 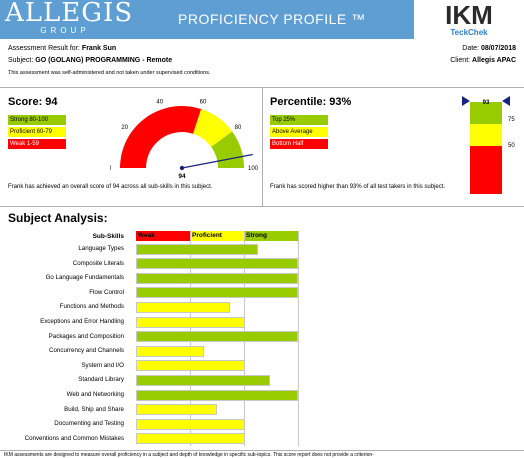 I want to click on ikm-logo-text: IKM, so click(x=469, y=15).